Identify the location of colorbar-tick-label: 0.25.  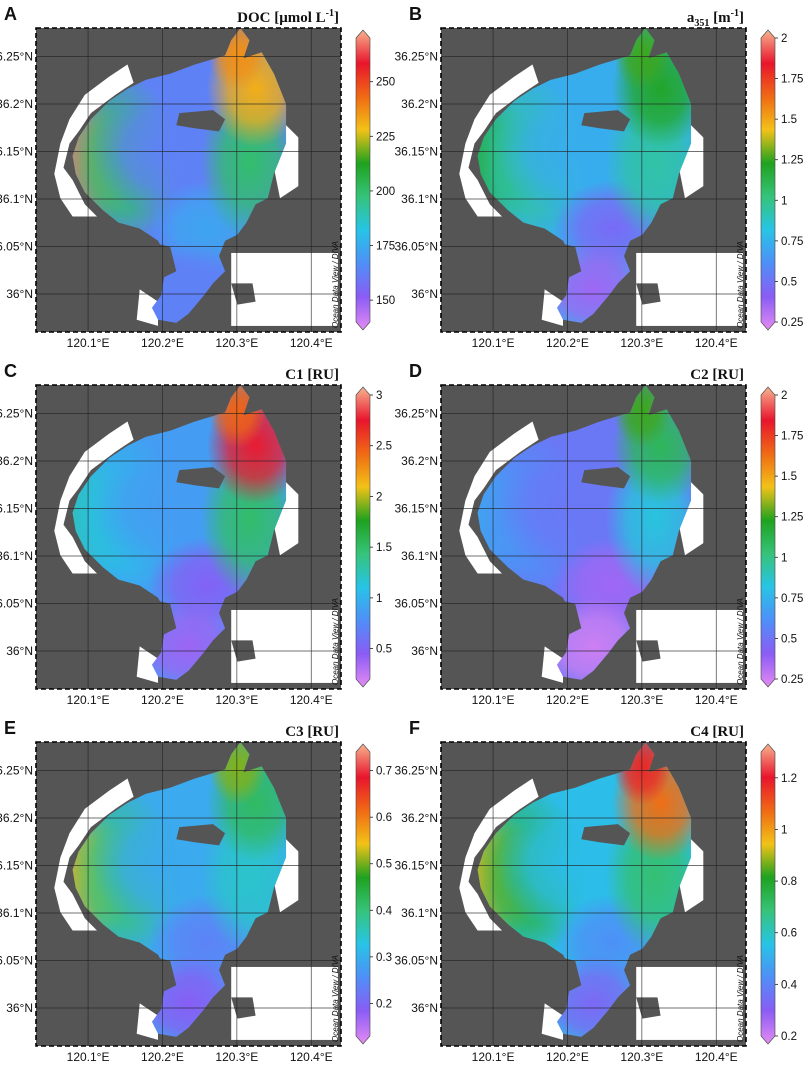
(792, 323).